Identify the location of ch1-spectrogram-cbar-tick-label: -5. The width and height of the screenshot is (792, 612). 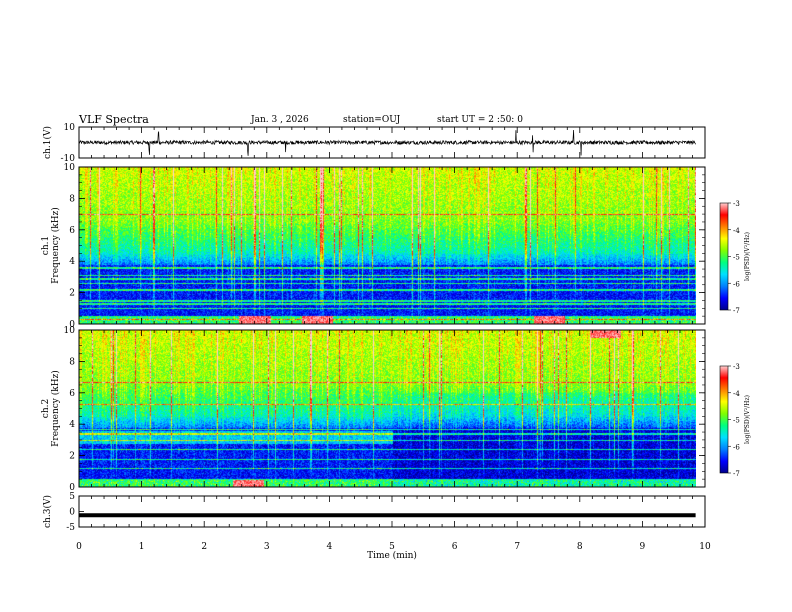
(736, 258).